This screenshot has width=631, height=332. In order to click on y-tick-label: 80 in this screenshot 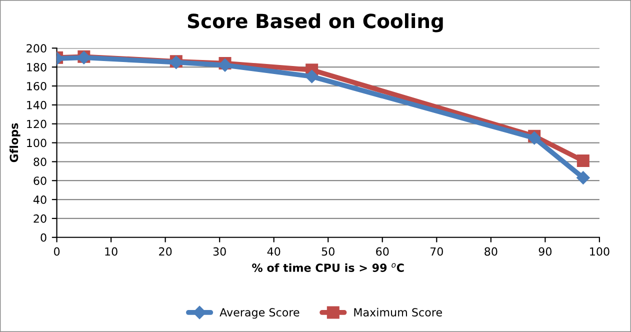, I will do `click(40, 162)`.